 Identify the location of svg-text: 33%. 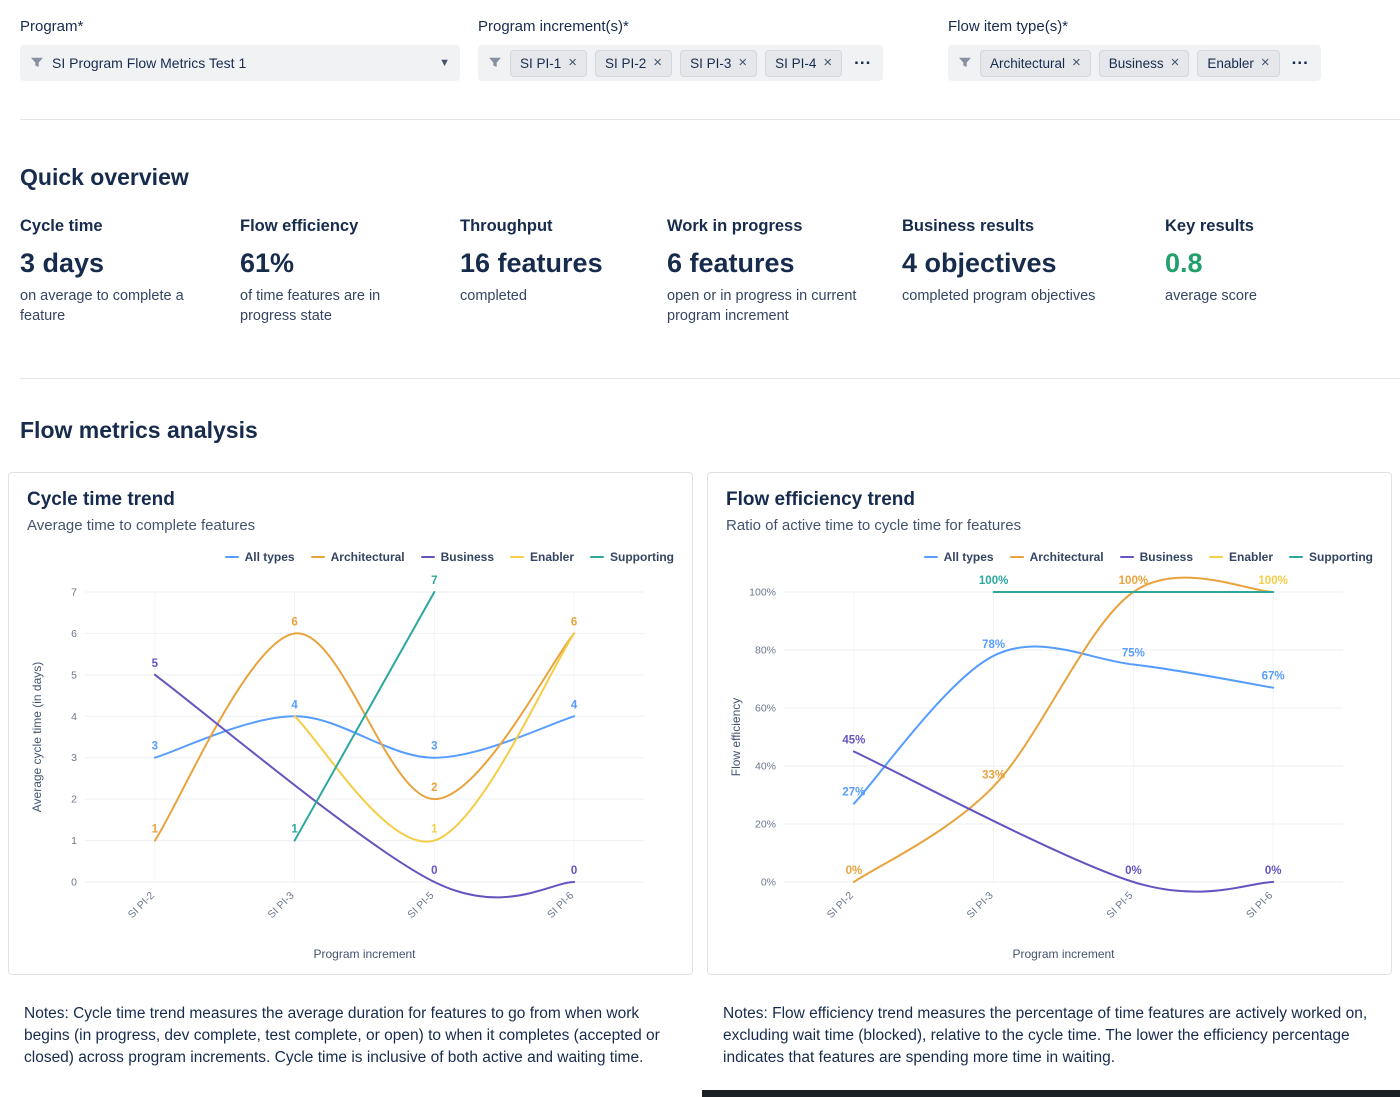
(993, 775).